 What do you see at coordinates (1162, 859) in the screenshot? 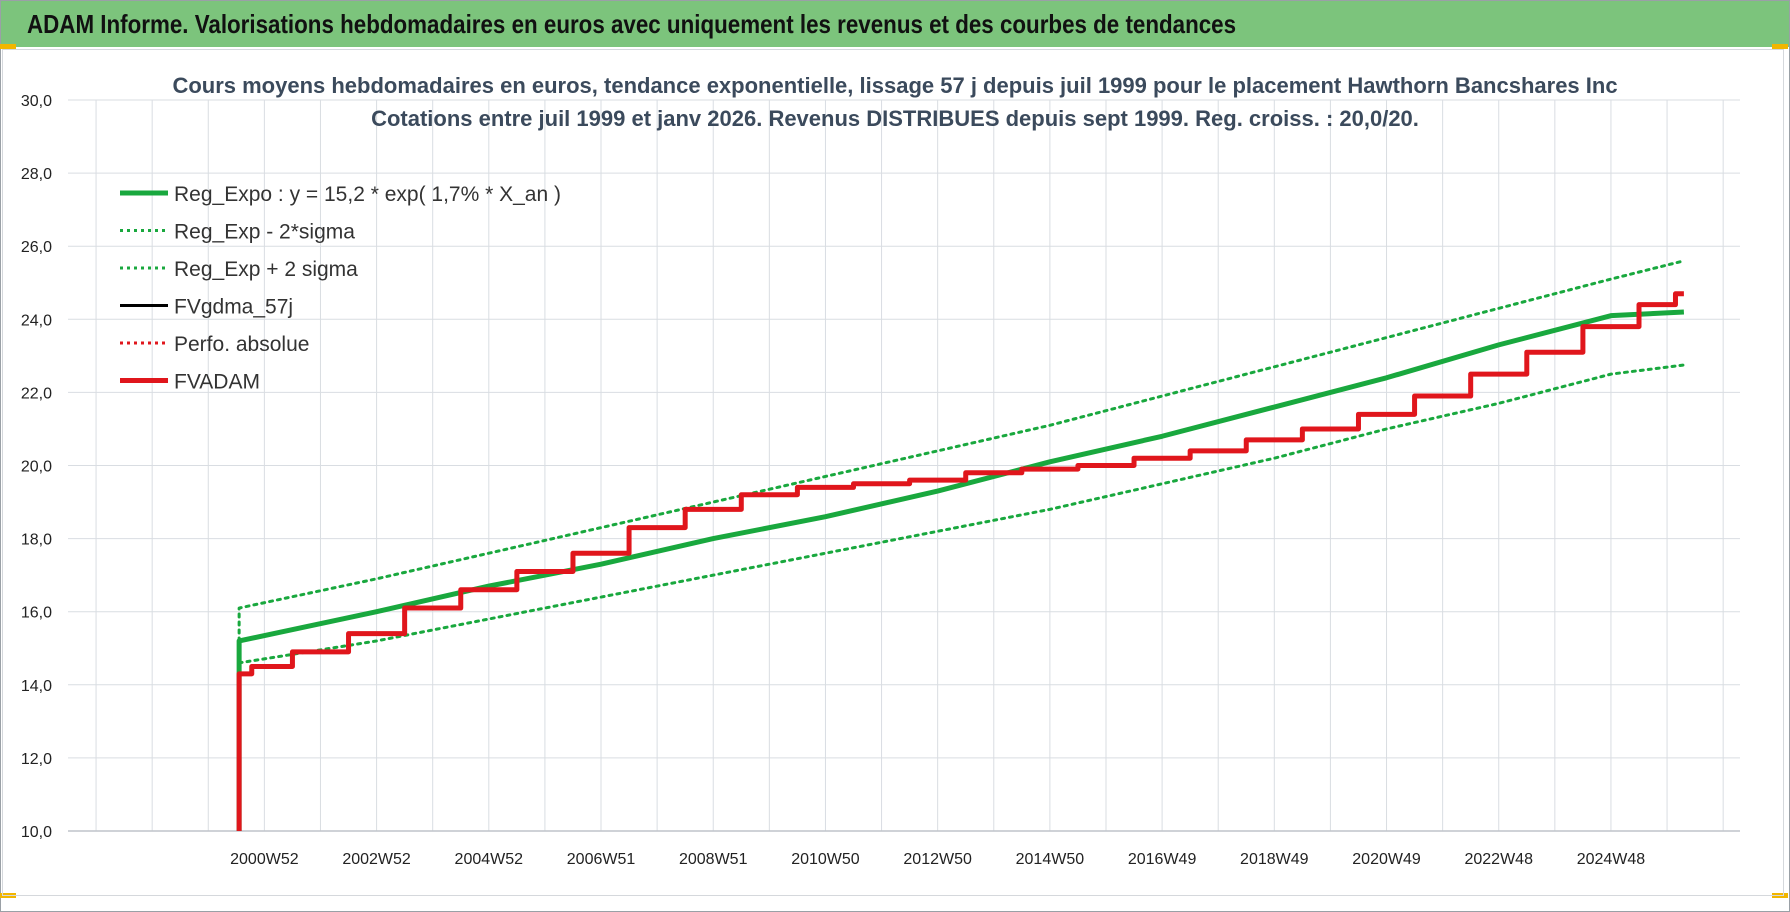
I see `x-tick-label: 2016W49` at bounding box center [1162, 859].